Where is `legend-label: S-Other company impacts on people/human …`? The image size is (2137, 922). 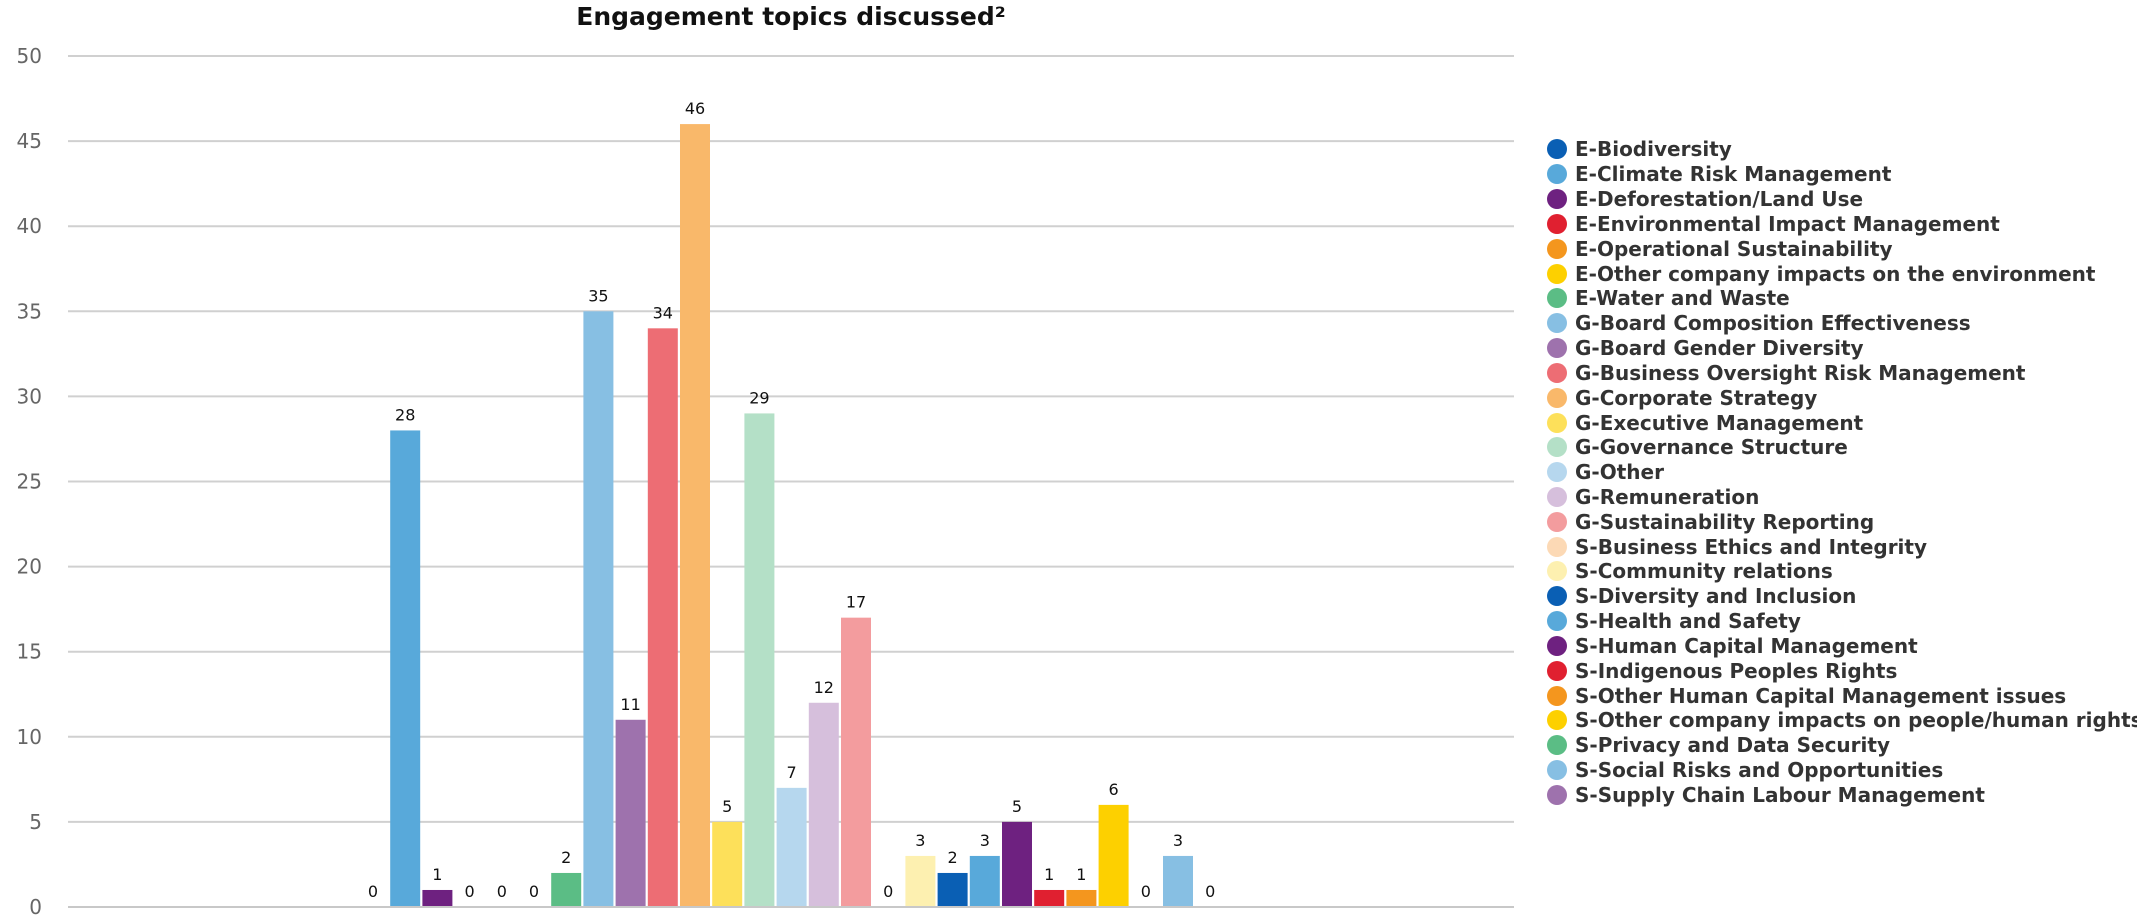
legend-label: S-Other company impacts on people/human … is located at coordinates (1856, 720).